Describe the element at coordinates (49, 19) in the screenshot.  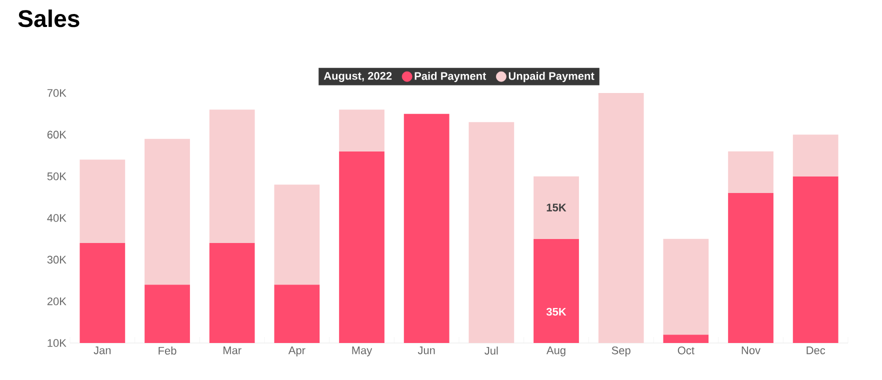
I see `chart-title: Sales` at that location.